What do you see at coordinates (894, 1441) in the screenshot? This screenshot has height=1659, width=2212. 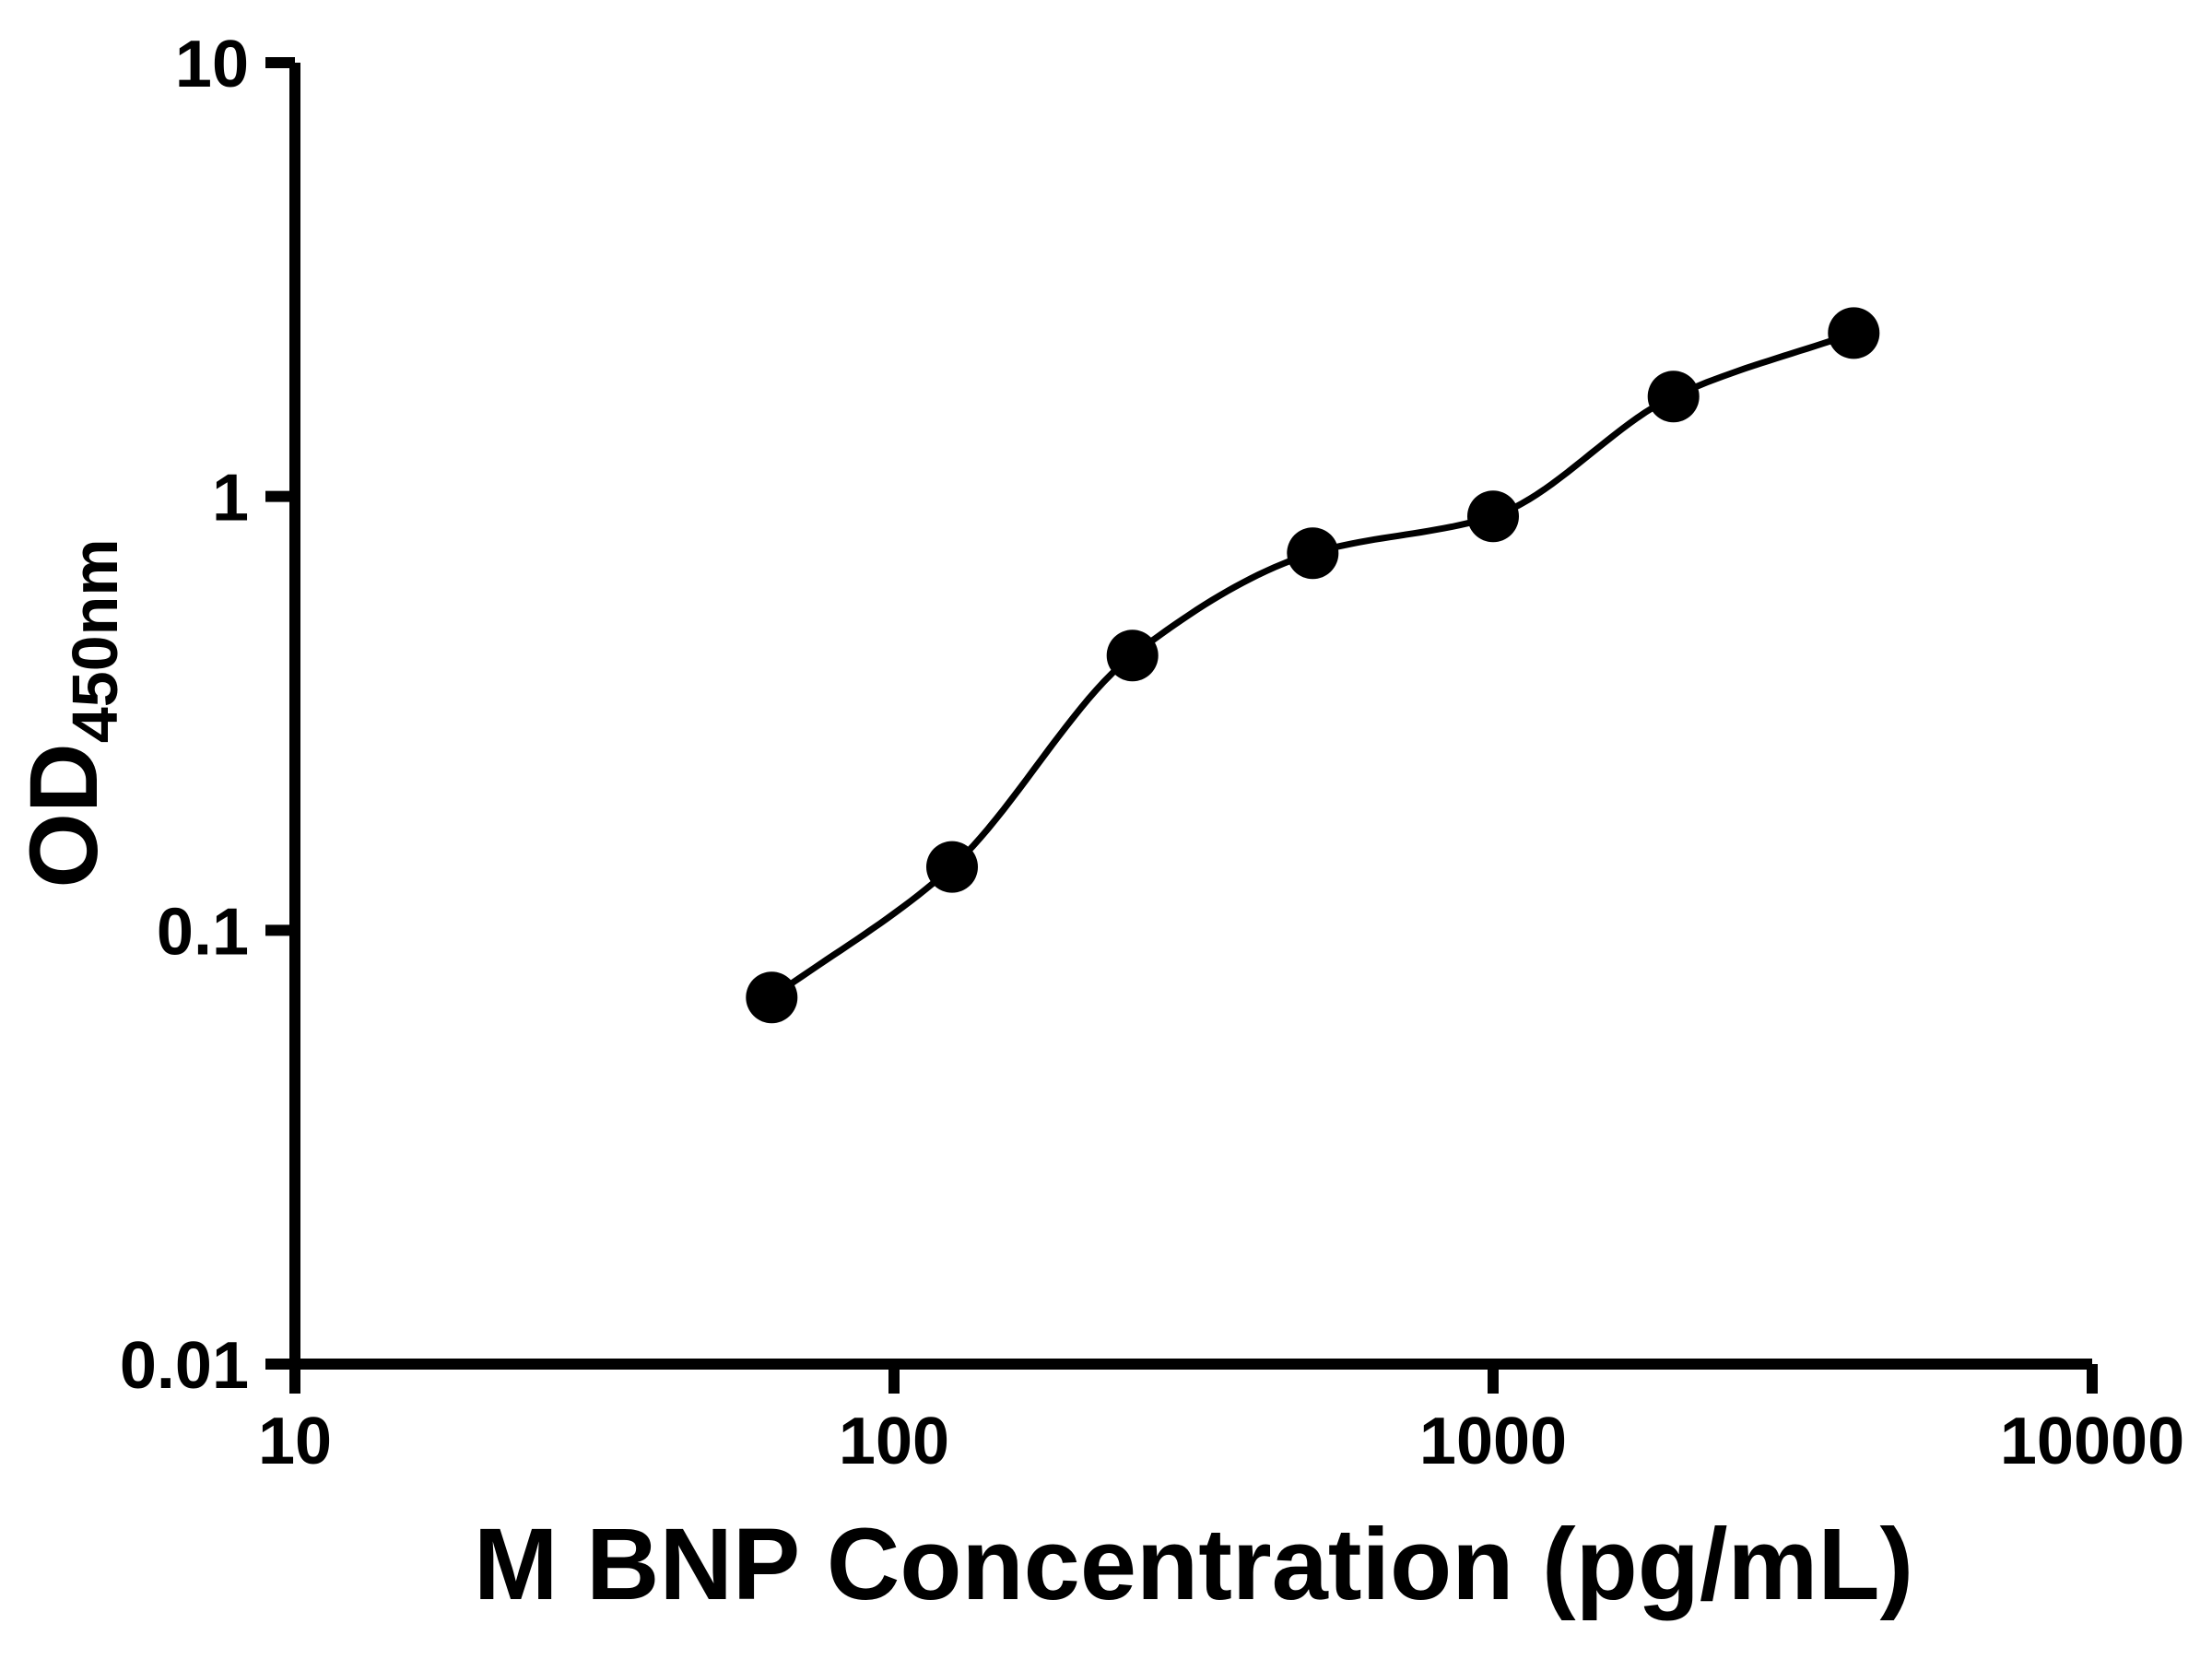 I see `x-tick-label: 100` at bounding box center [894, 1441].